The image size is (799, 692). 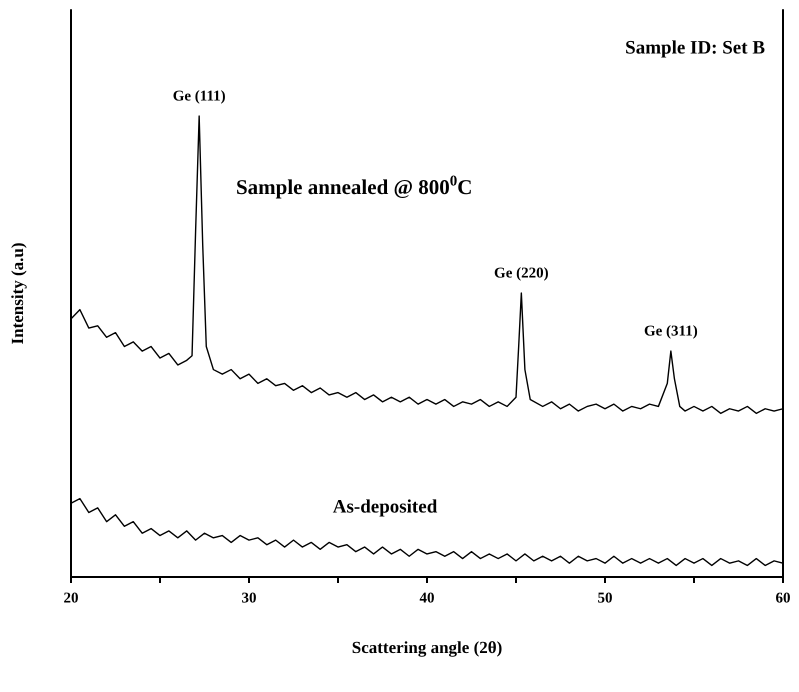 I want to click on annotation: Ge (111), so click(x=199, y=96).